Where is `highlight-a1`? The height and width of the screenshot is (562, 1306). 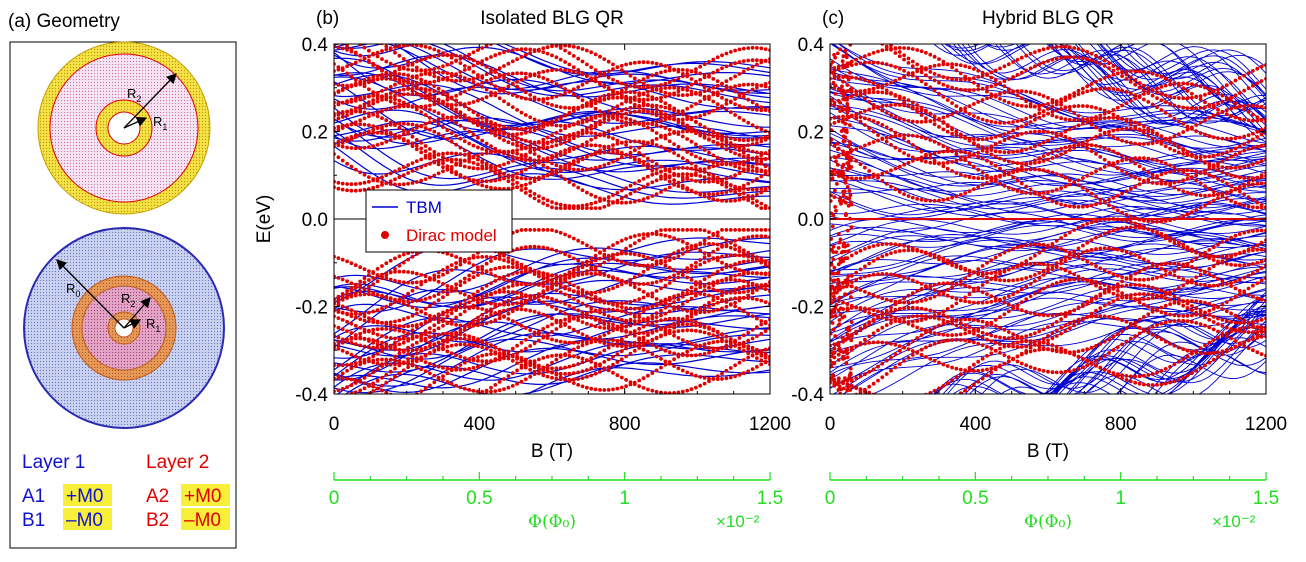
highlight-a1 is located at coordinates (87, 495).